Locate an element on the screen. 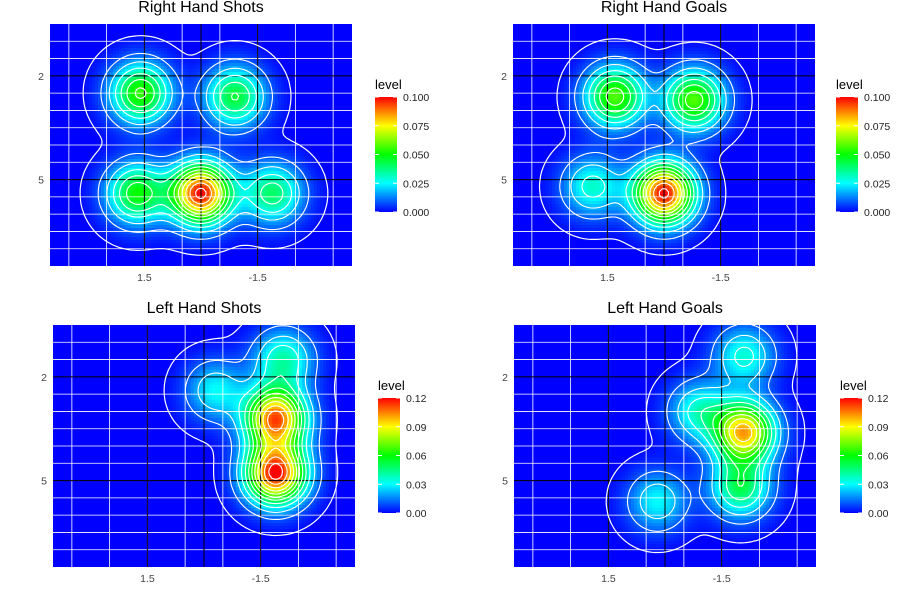 This screenshot has width=923, height=601. panel-title: Left Hand Goals is located at coordinates (665, 308).